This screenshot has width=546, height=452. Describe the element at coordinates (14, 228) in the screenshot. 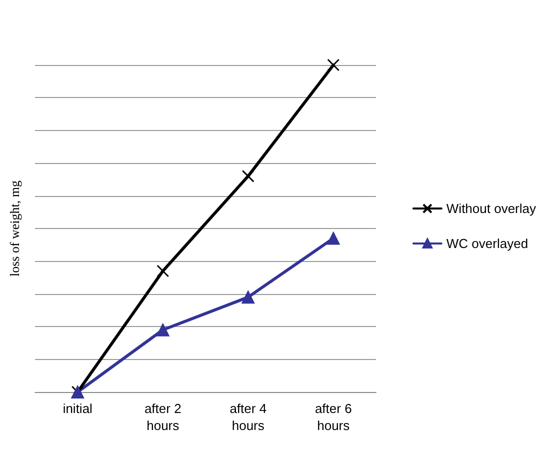

I see `y-axis-title: loss of weight, mg` at that location.